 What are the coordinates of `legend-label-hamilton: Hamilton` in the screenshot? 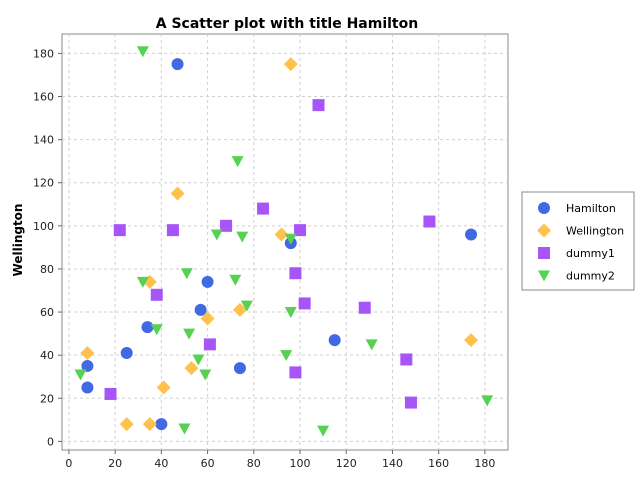 It's located at (591, 208).